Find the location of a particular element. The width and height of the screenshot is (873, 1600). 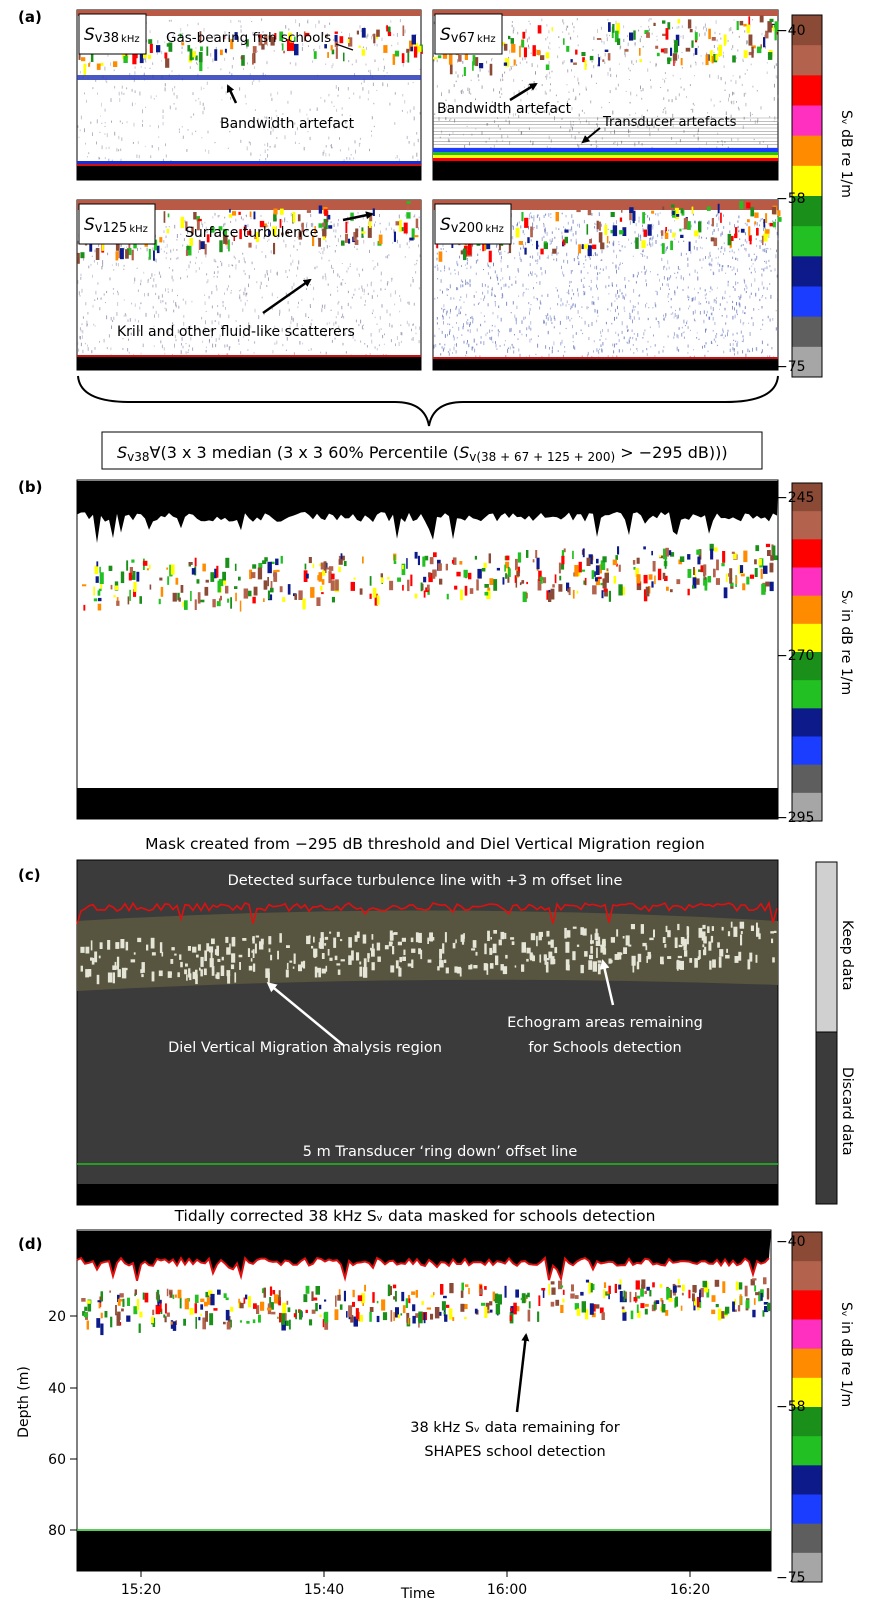

cbar-b-tick-mid: −270 is located at coordinates (795, 656).